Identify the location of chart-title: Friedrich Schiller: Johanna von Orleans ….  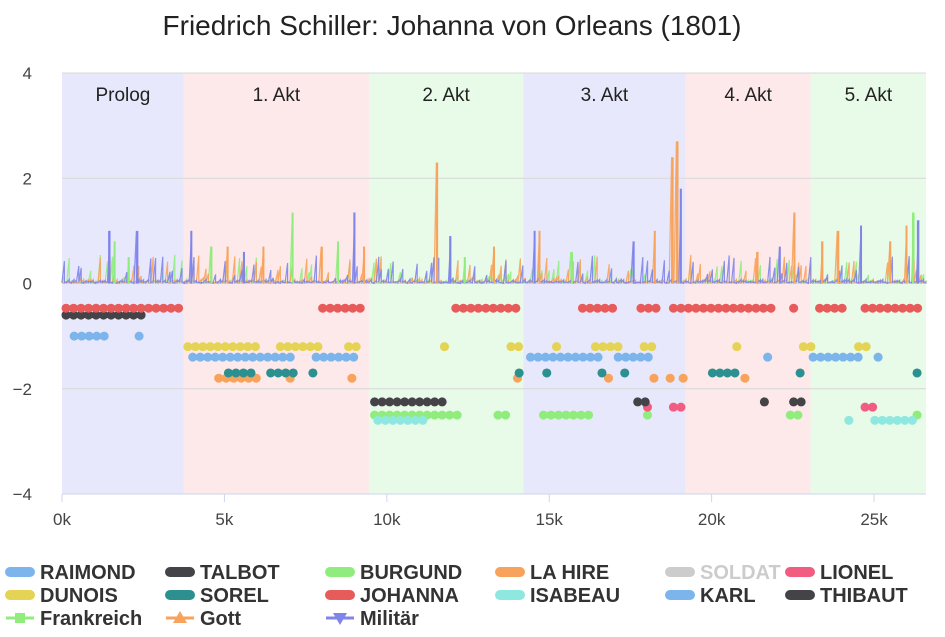
(452, 25).